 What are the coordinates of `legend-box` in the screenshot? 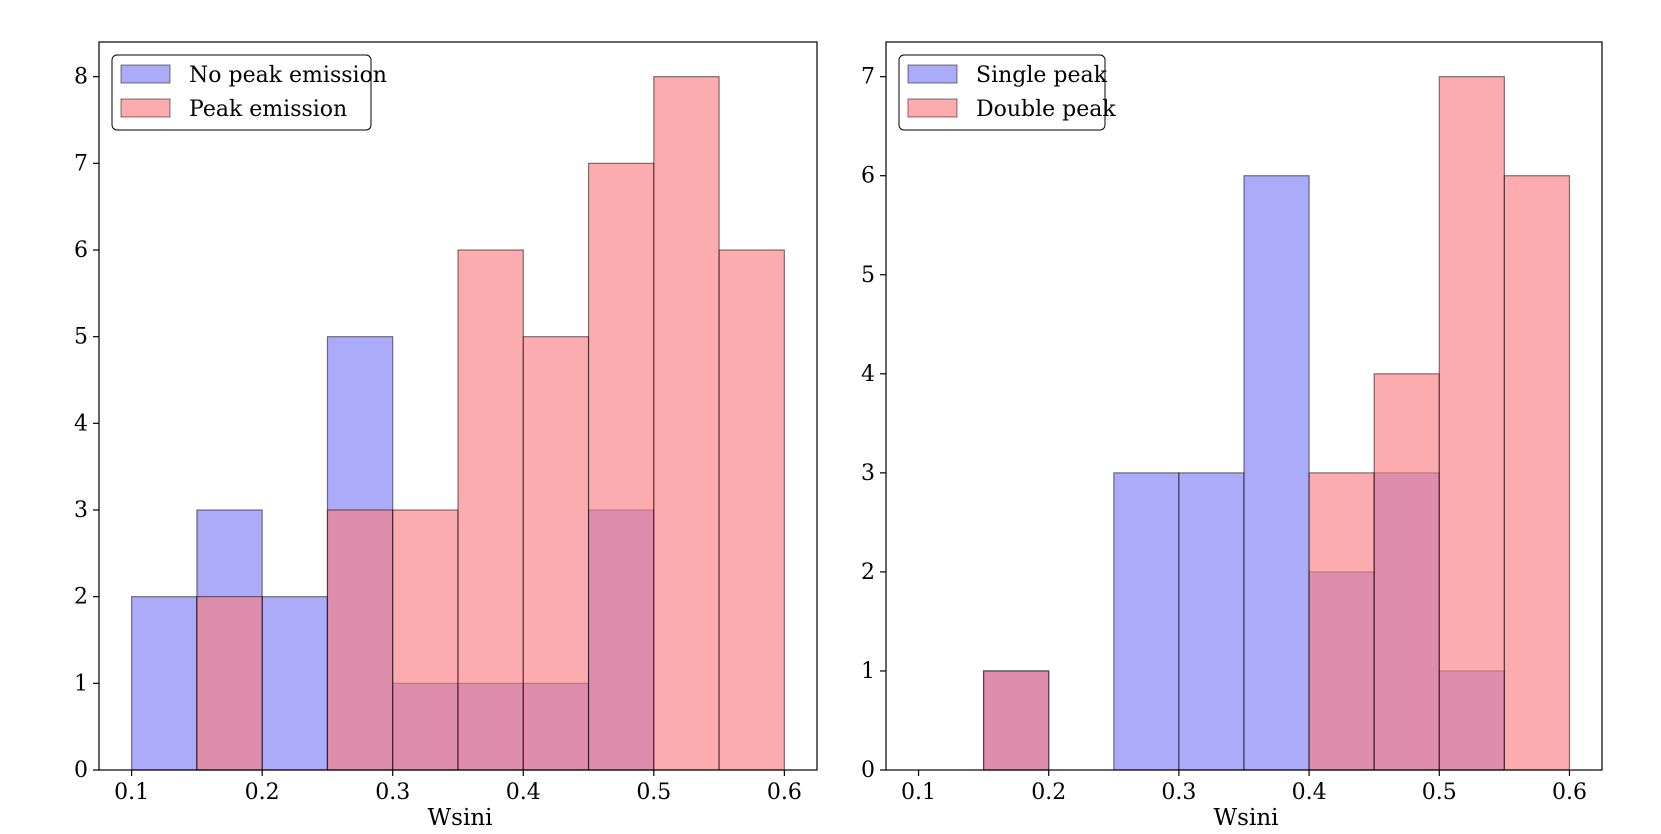 It's located at (241, 92).